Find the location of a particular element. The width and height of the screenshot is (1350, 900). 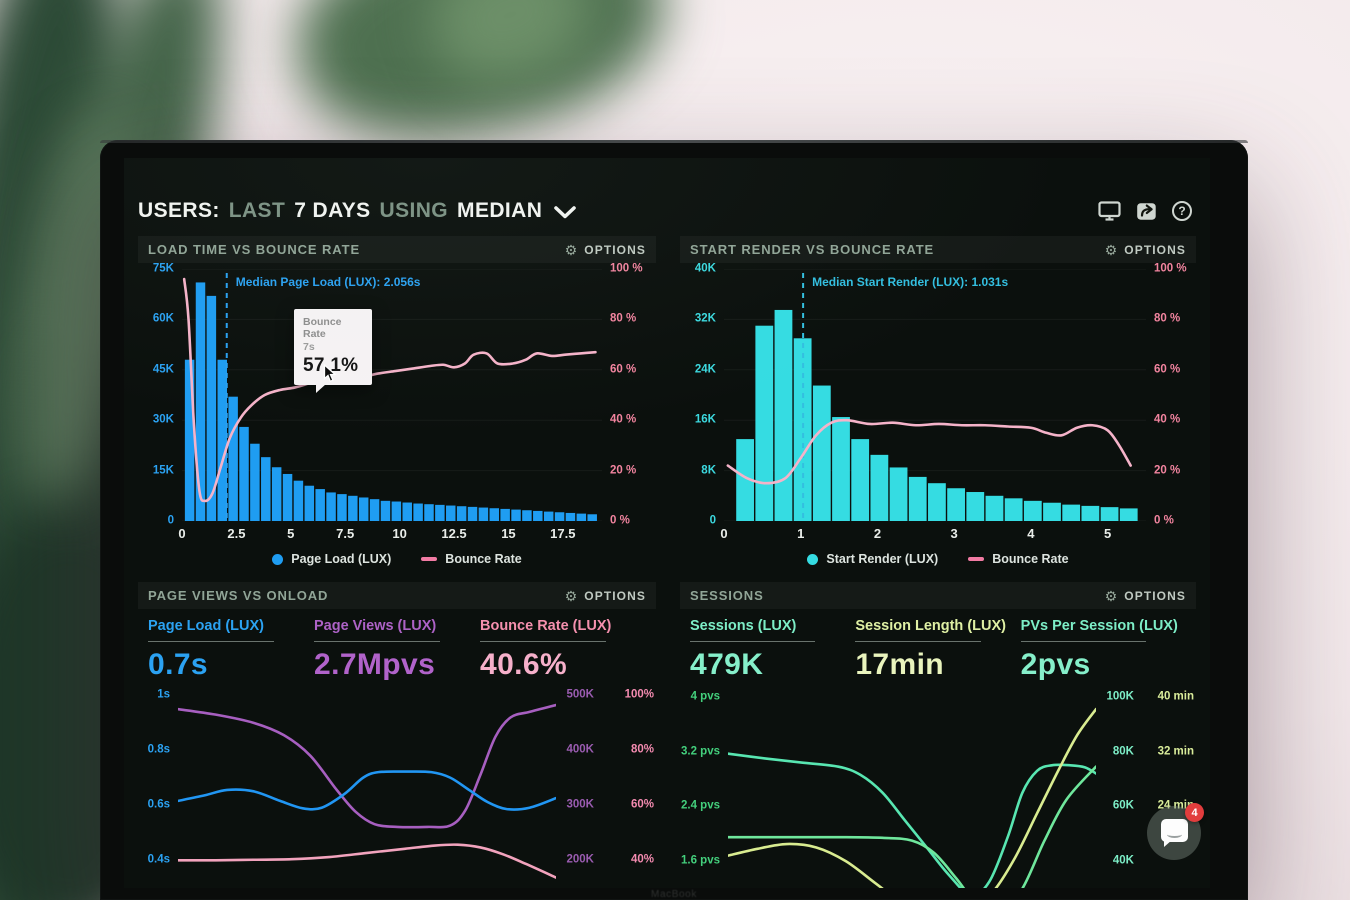

x-tick: 2.5 is located at coordinates (236, 533).